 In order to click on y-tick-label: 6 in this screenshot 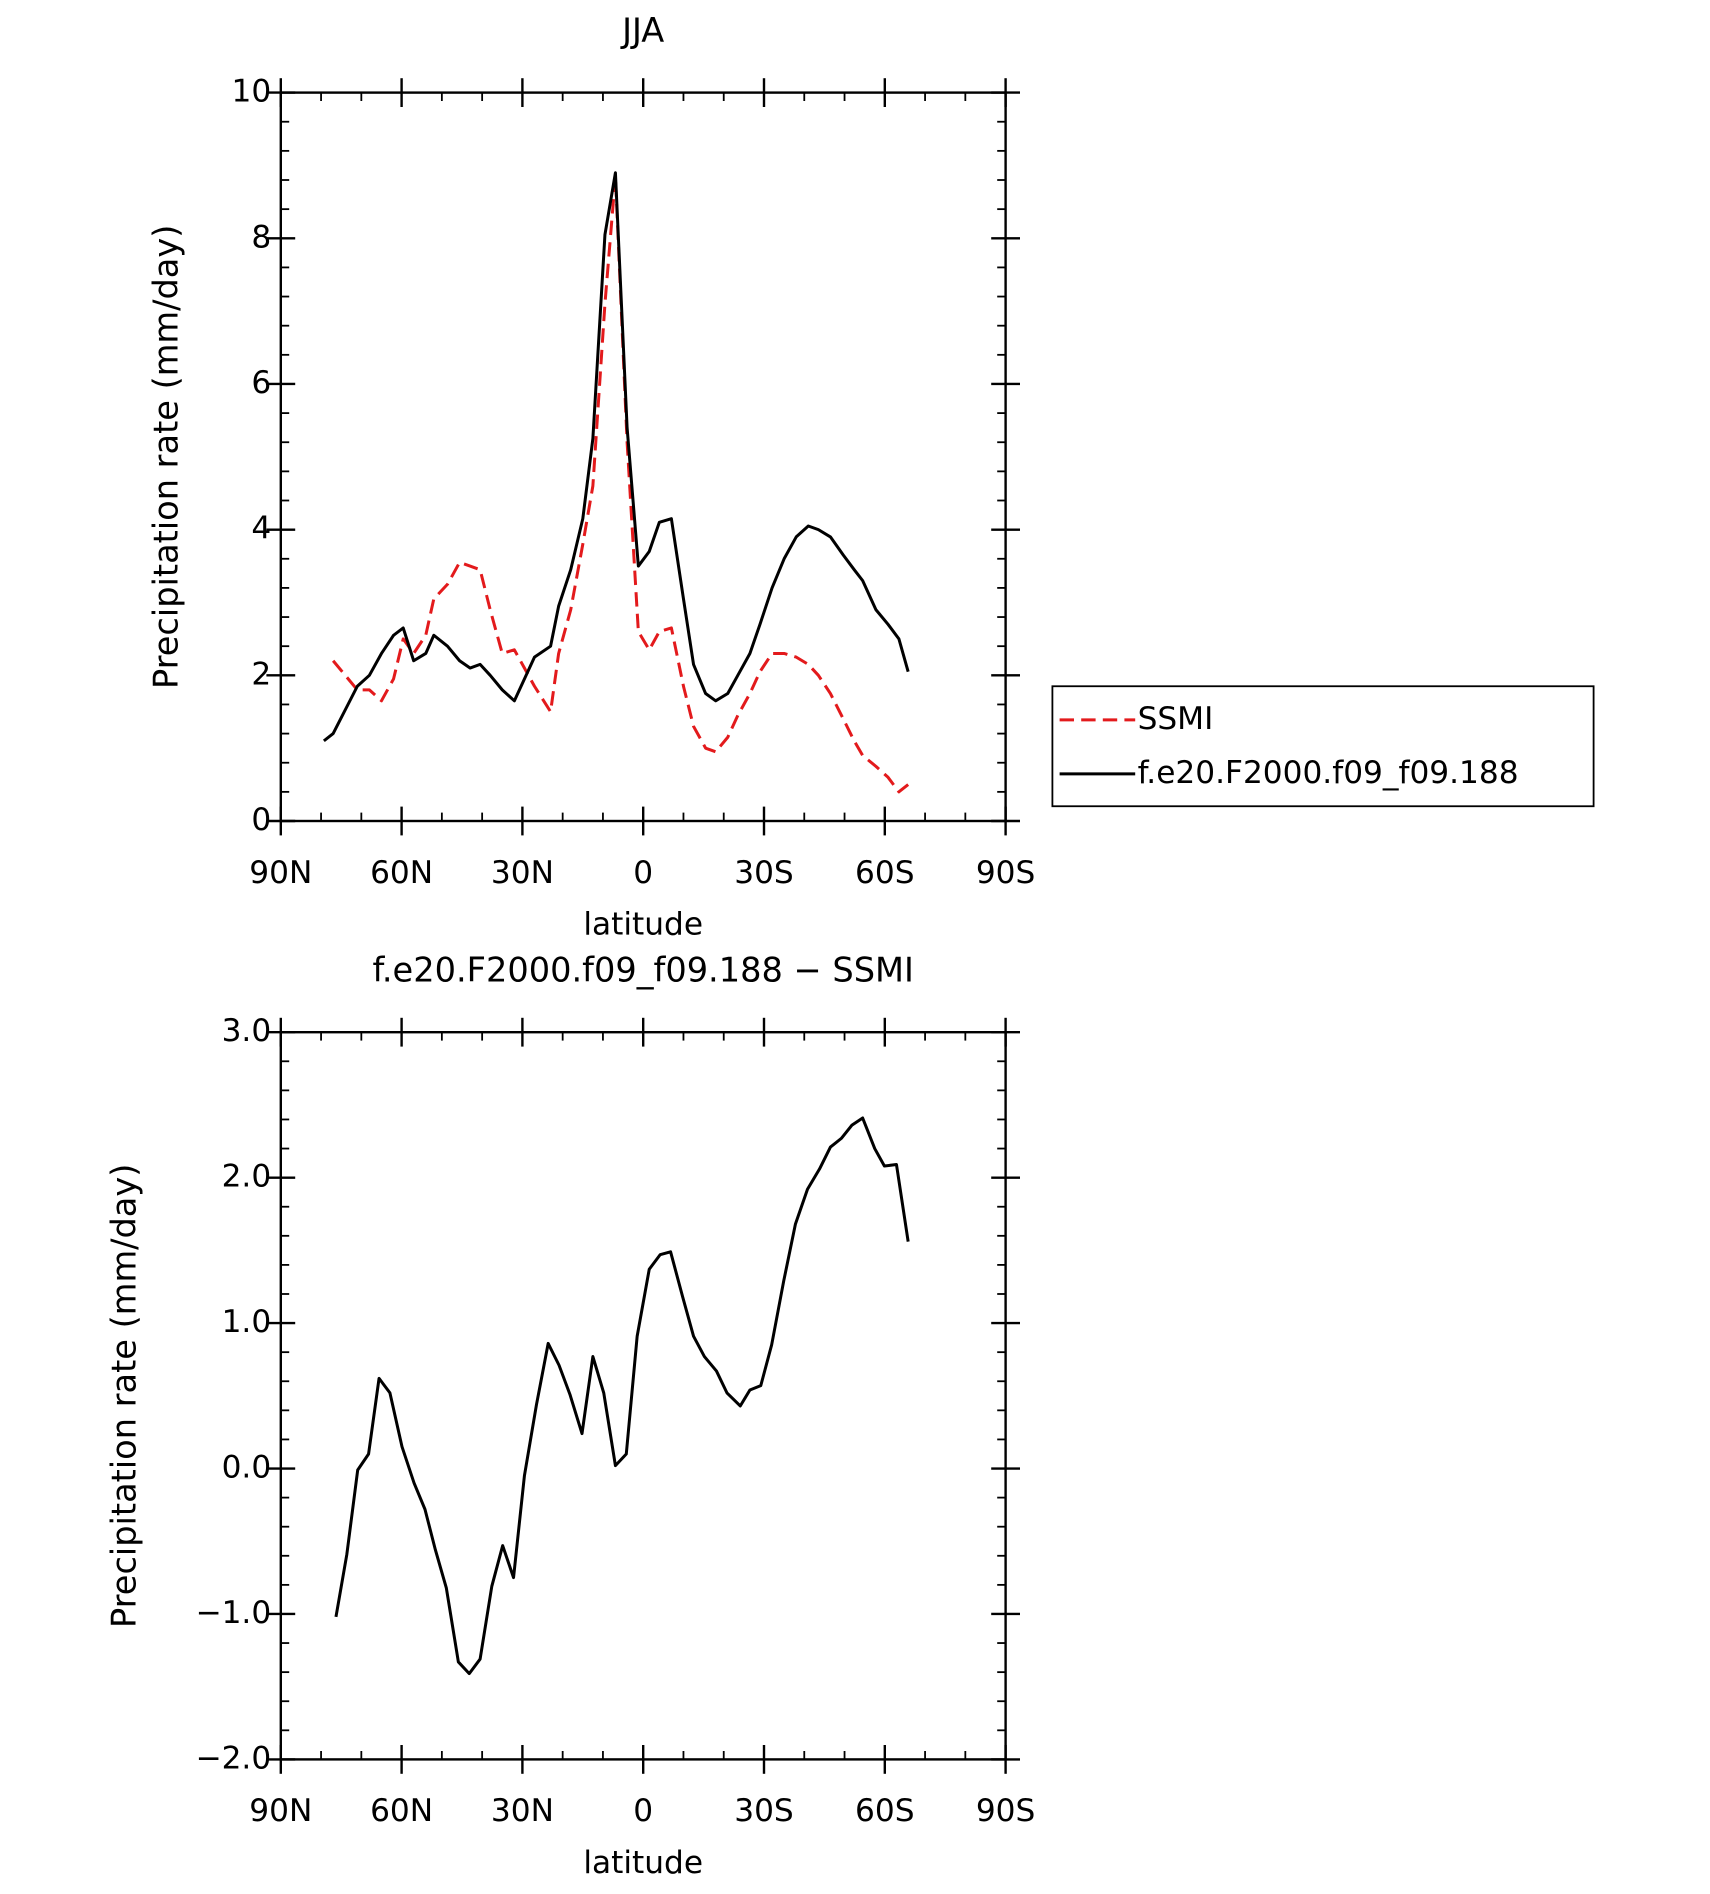, I will do `click(261, 383)`.